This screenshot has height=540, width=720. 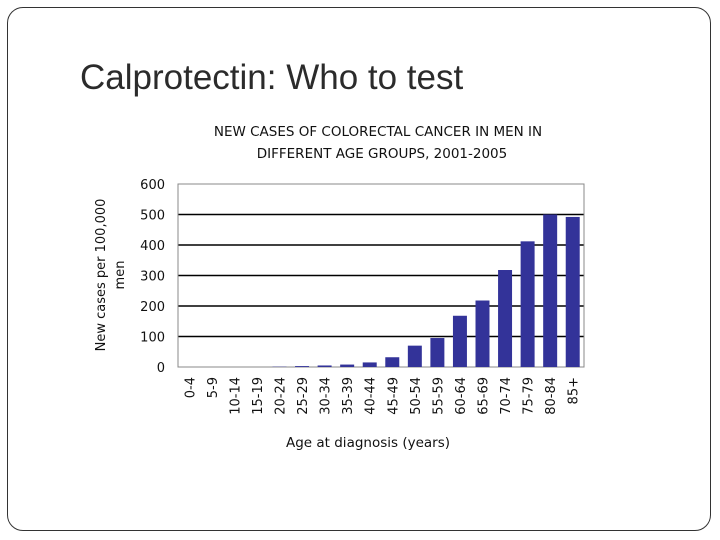 What do you see at coordinates (348, 396) in the screenshot?
I see `x-tick-label: 35-39` at bounding box center [348, 396].